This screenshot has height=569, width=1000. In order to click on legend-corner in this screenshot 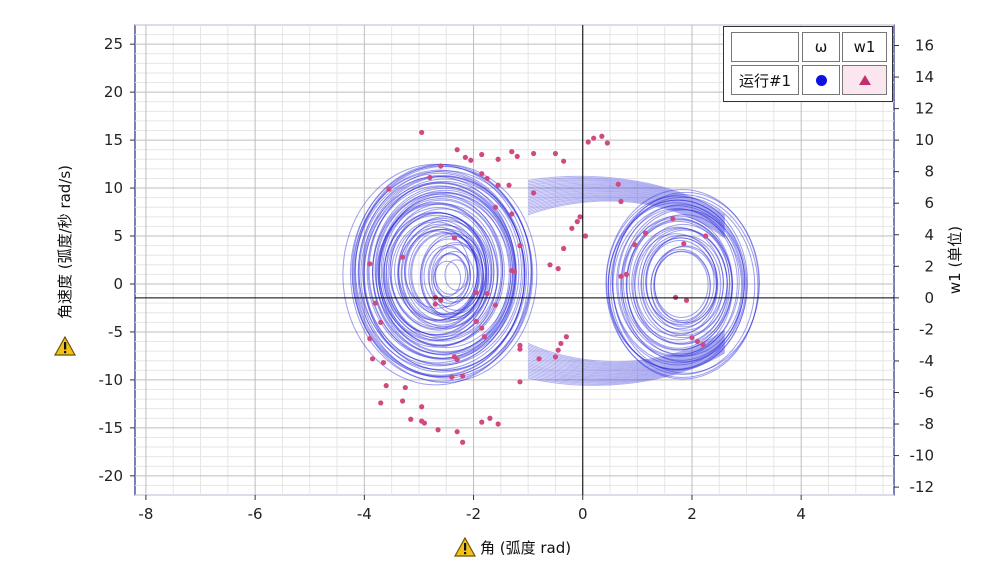, I will do `click(765, 47)`.